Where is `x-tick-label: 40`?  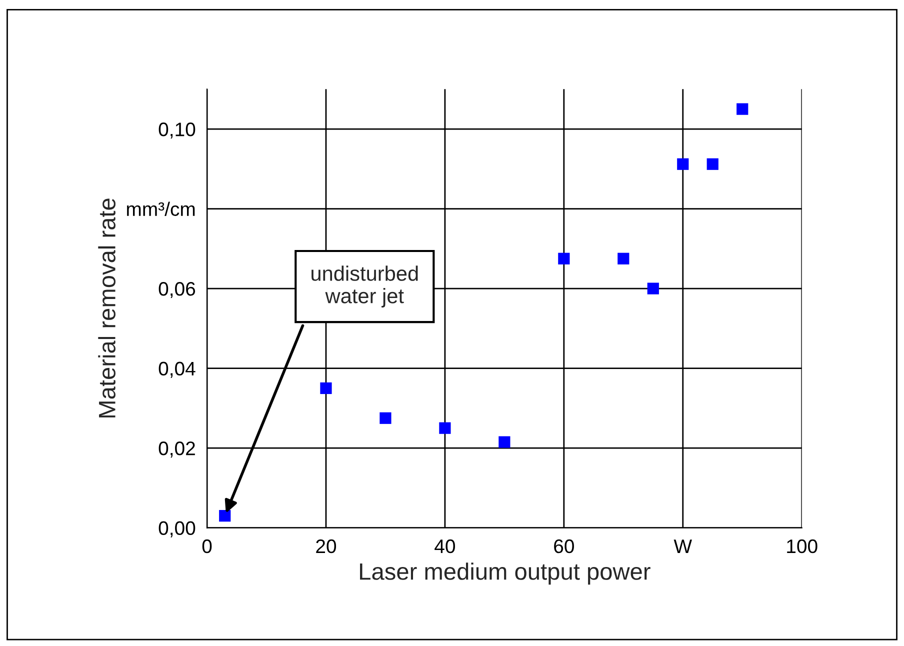
x-tick-label: 40 is located at coordinates (445, 546).